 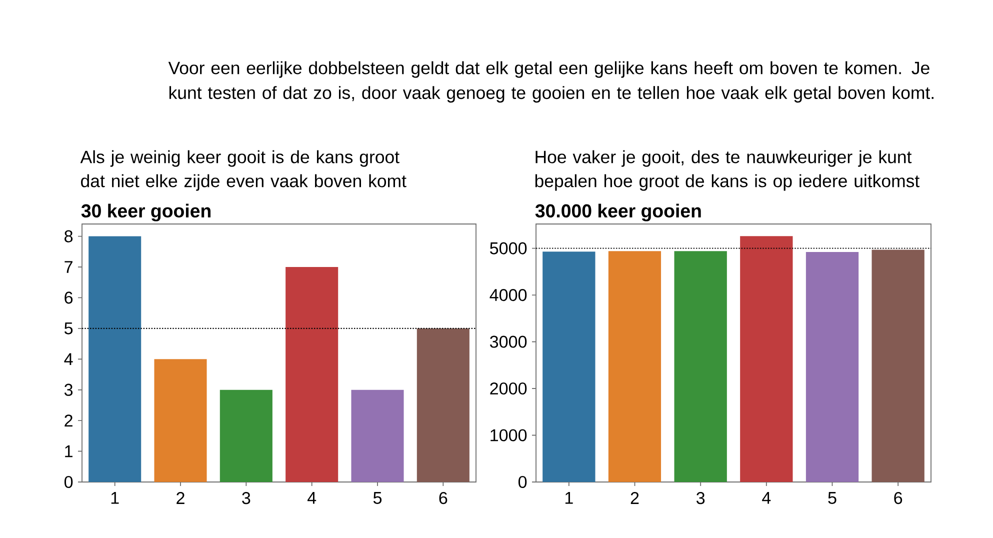 What do you see at coordinates (727, 170) in the screenshot?
I see `chart-subtitle: Hoe vaker je gooit, des te nauwkeuriger je kunt bepalen hoe groot de kans is op iedere uitkomst` at bounding box center [727, 170].